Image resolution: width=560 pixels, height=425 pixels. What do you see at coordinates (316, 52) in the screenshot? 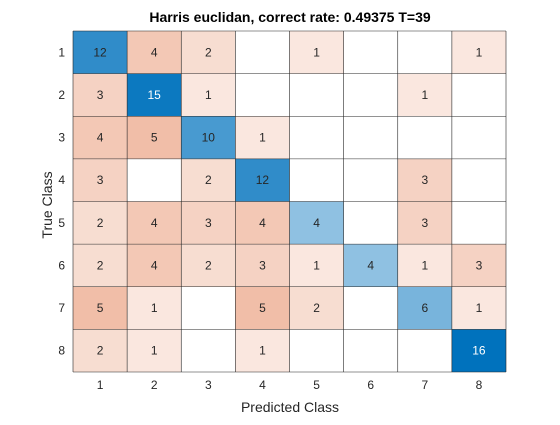
I see `cell-r1-c5` at bounding box center [316, 52].